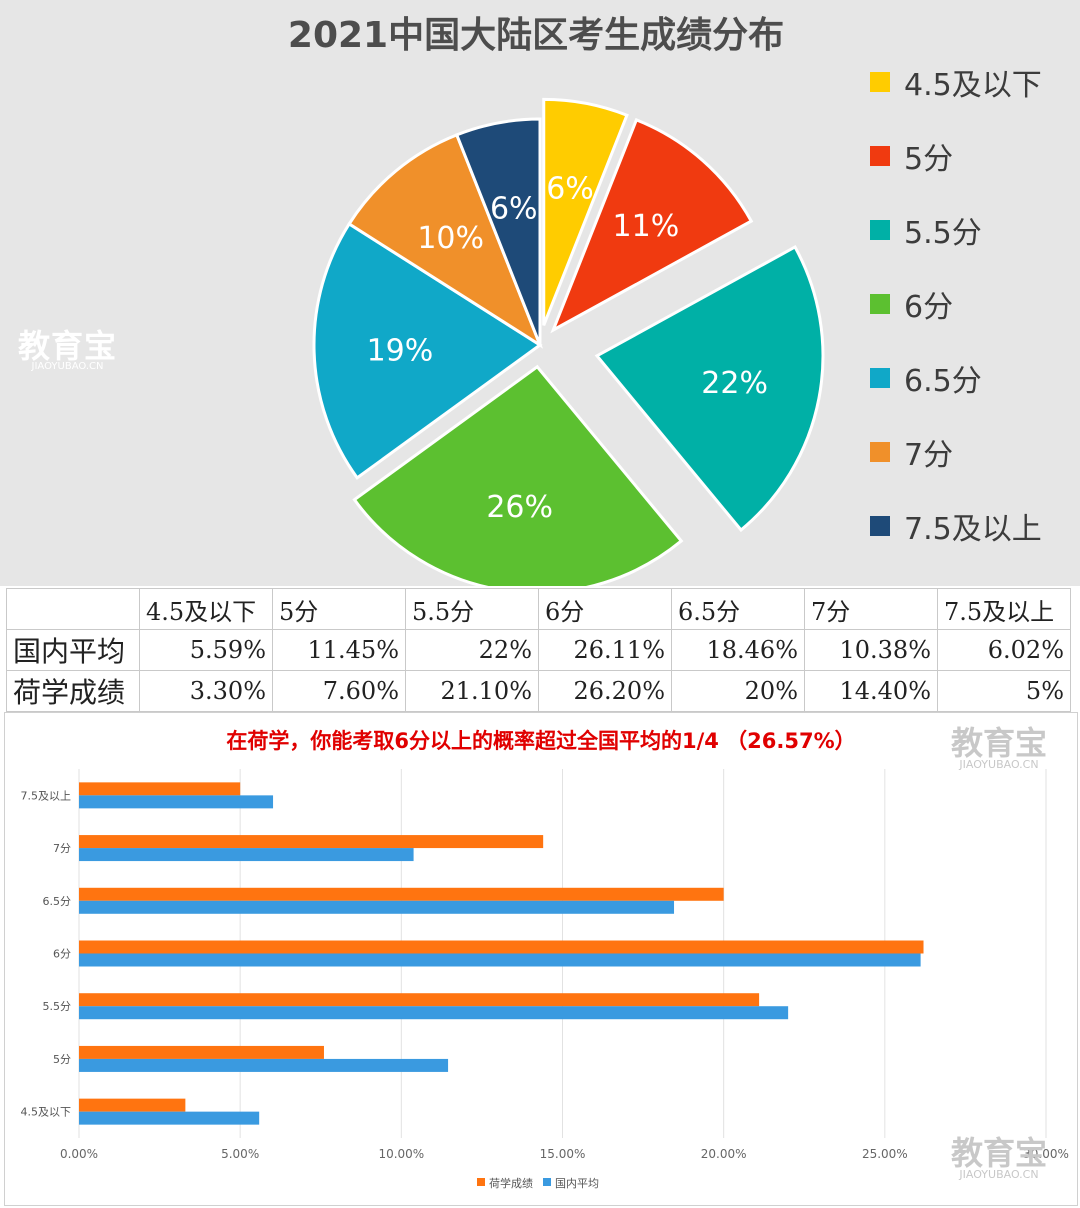  I want to click on y-category-label: 7.5及以上, so click(46, 795).